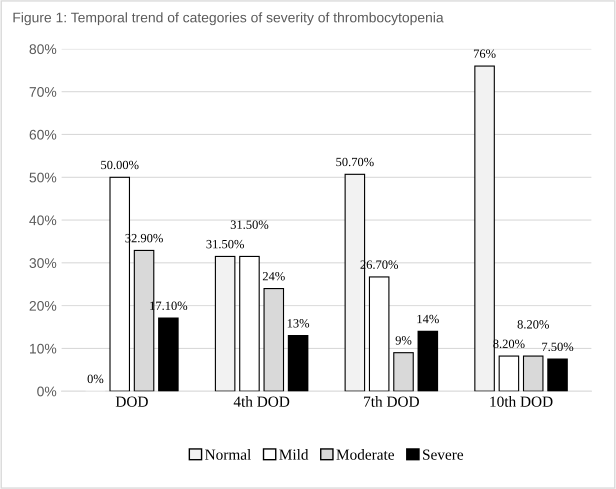  What do you see at coordinates (293, 454) in the screenshot?
I see `legend-label: Mild` at bounding box center [293, 454].